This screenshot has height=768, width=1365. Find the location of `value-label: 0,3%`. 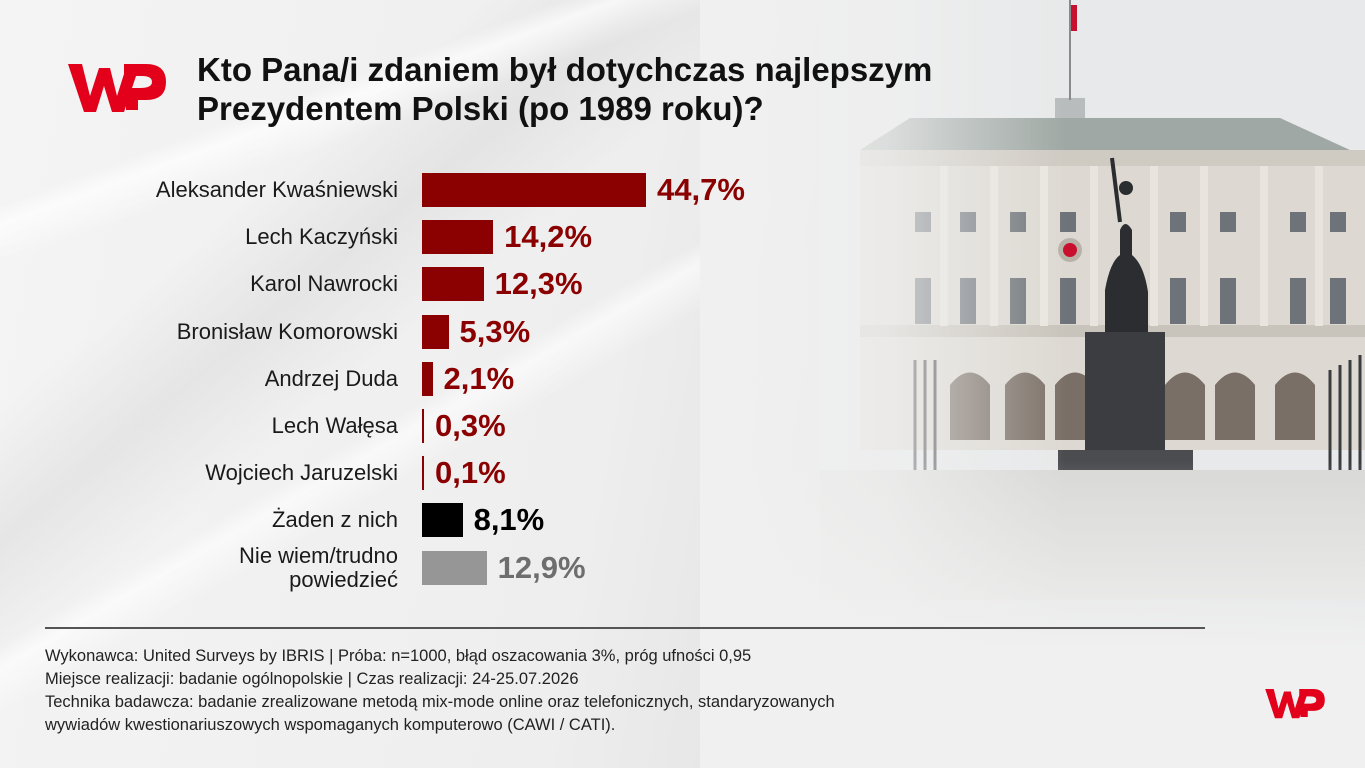

value-label: 0,3% is located at coordinates (470, 425).